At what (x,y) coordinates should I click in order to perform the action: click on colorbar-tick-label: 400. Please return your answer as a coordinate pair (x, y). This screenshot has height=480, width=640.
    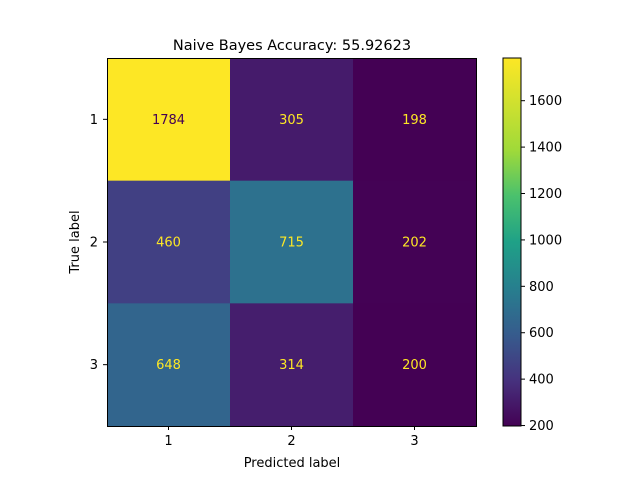
    Looking at the image, I should click on (541, 380).